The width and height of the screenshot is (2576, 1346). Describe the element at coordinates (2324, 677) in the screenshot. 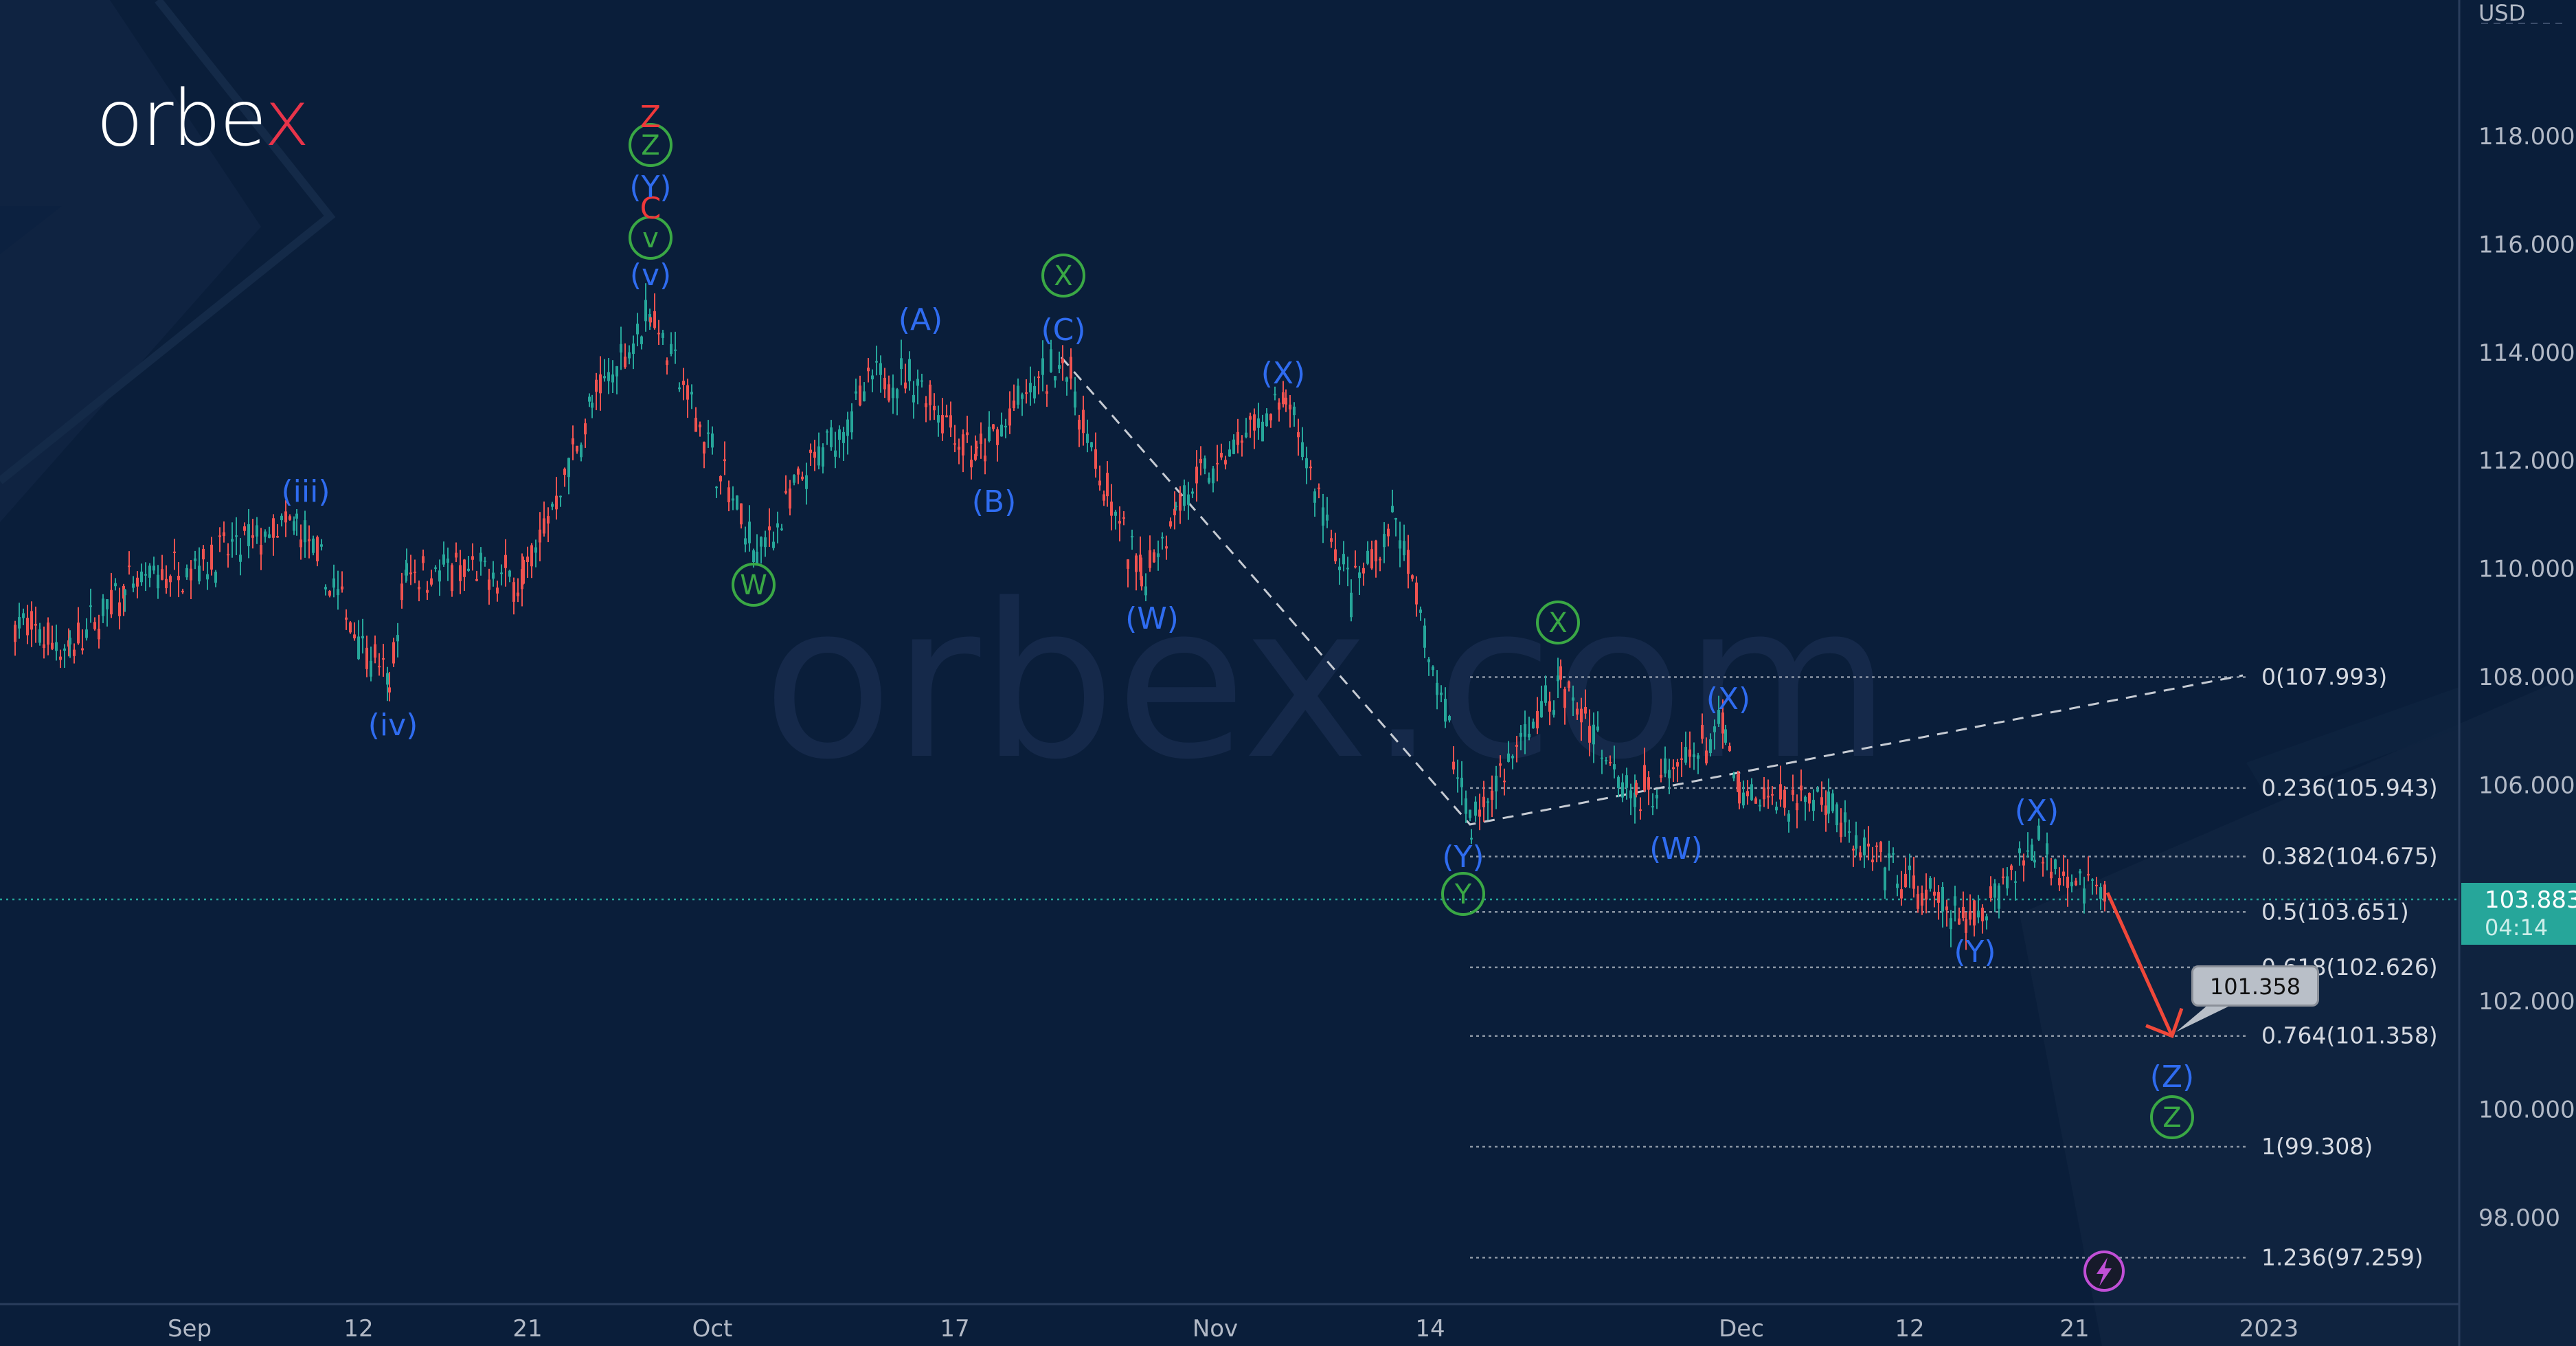

I see `fib-level-label: 0(107.993)` at that location.